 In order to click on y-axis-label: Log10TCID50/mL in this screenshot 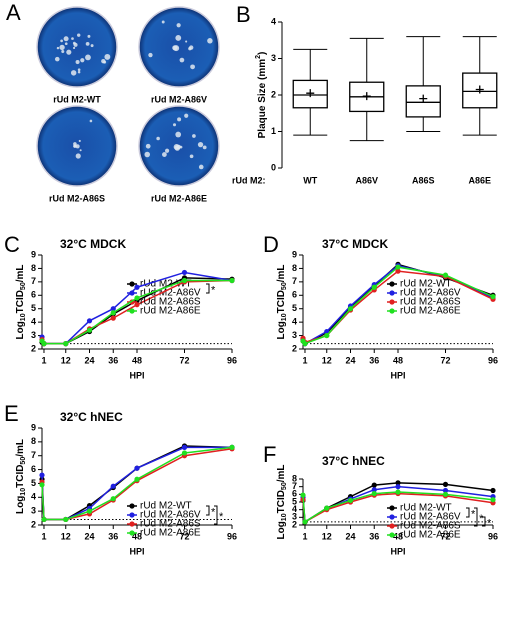, I will do `click(21, 476)`.